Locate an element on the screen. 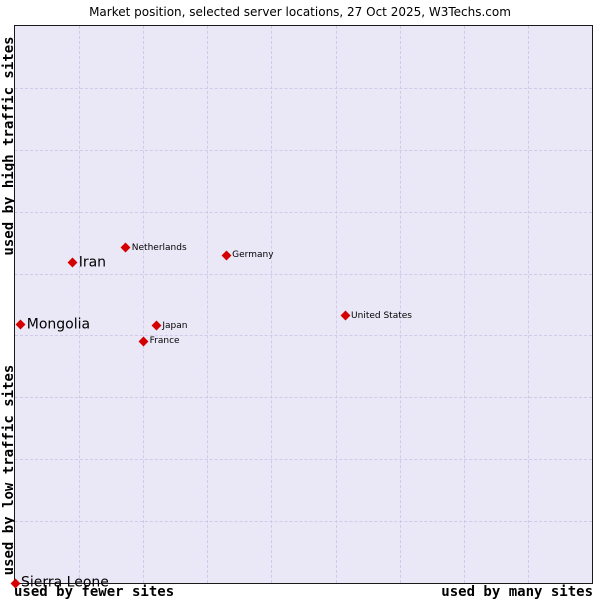 This screenshot has width=600, height=600. data-point-label: Iran is located at coordinates (92, 262).